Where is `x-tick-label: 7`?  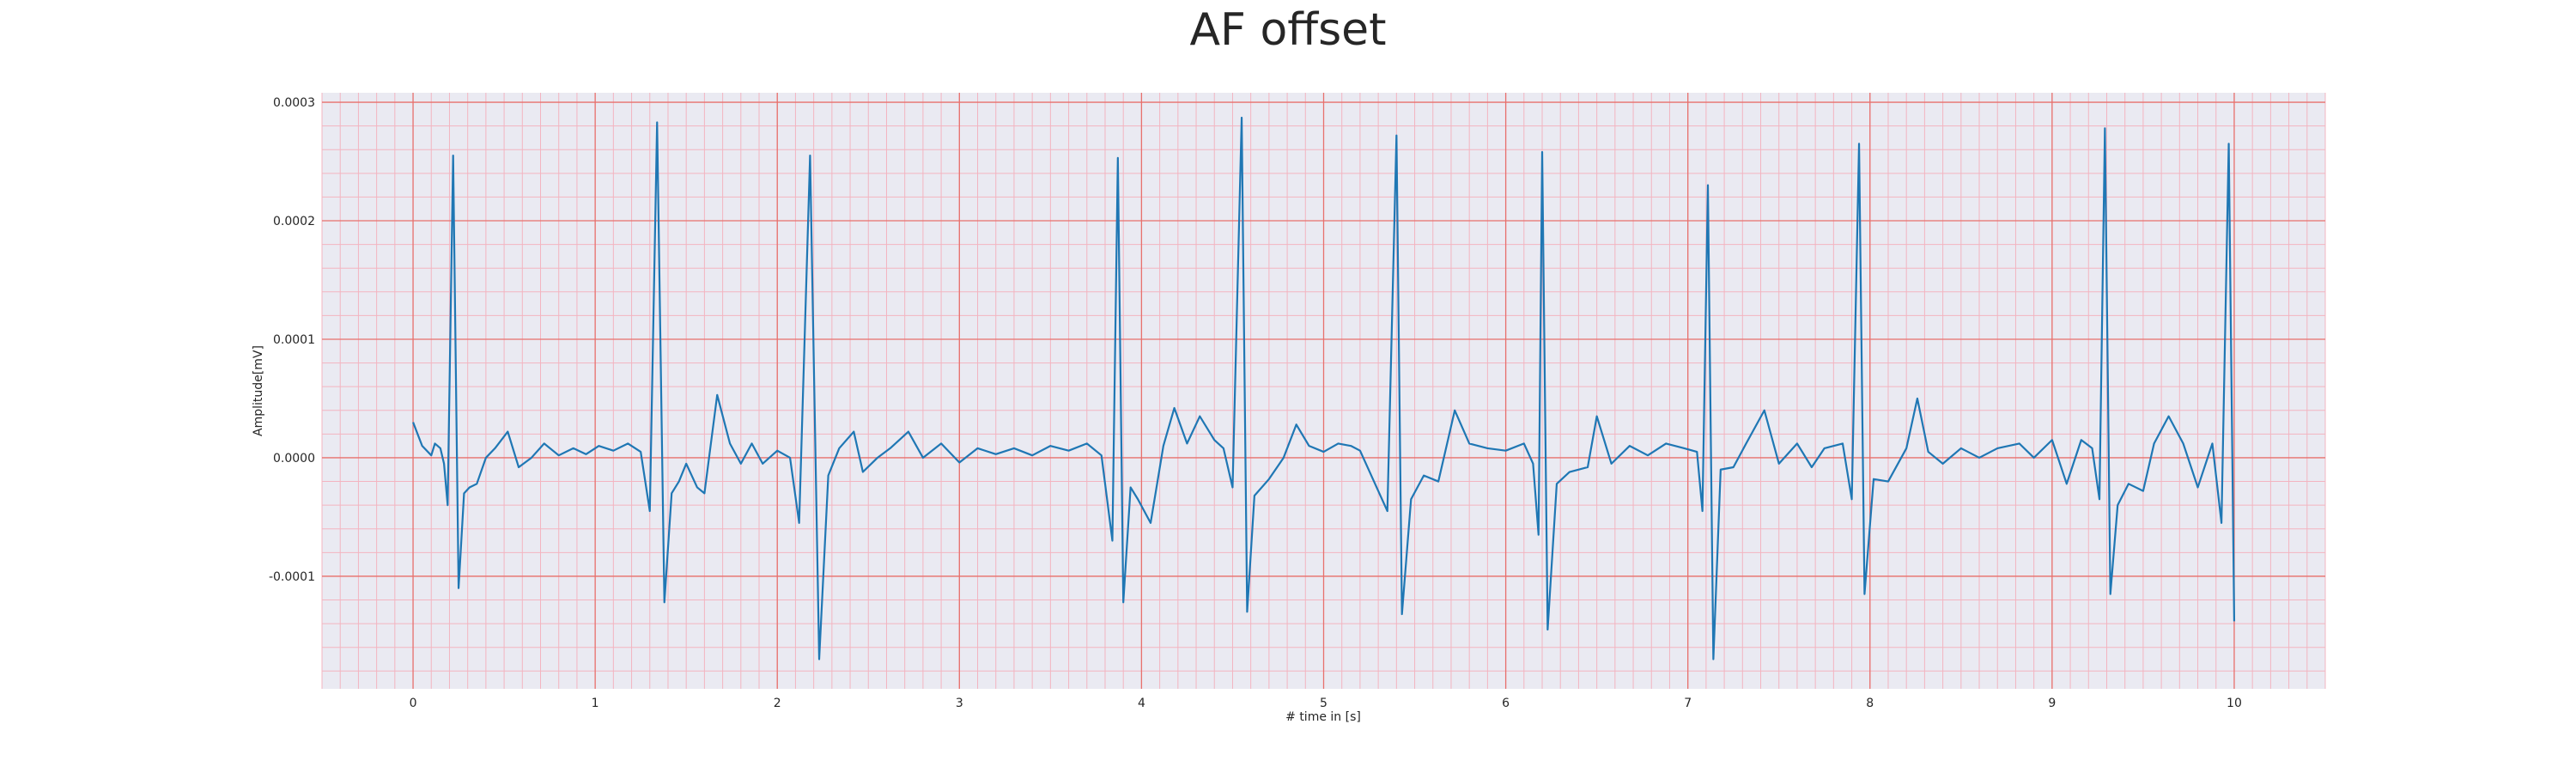 x-tick-label: 7 is located at coordinates (1688, 703).